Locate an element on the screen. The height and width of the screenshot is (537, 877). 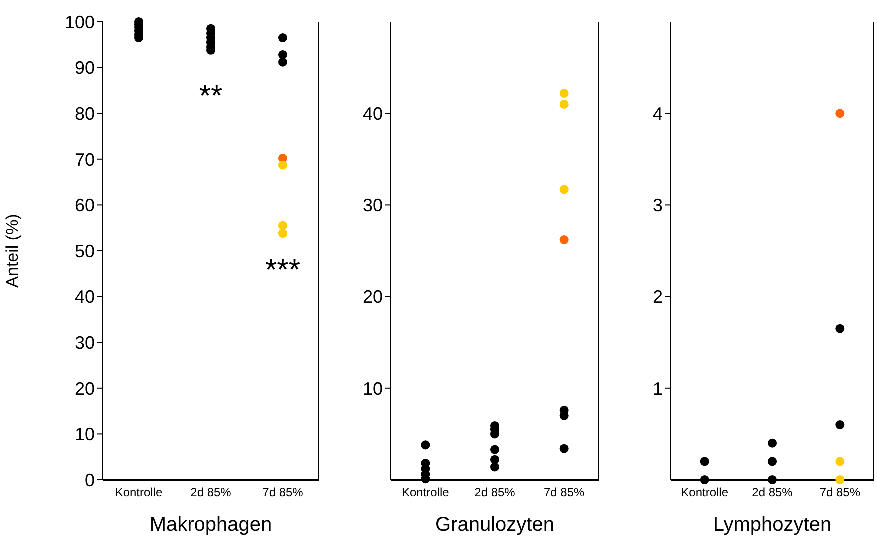
y-tick-label: 1 is located at coordinates (657, 388).